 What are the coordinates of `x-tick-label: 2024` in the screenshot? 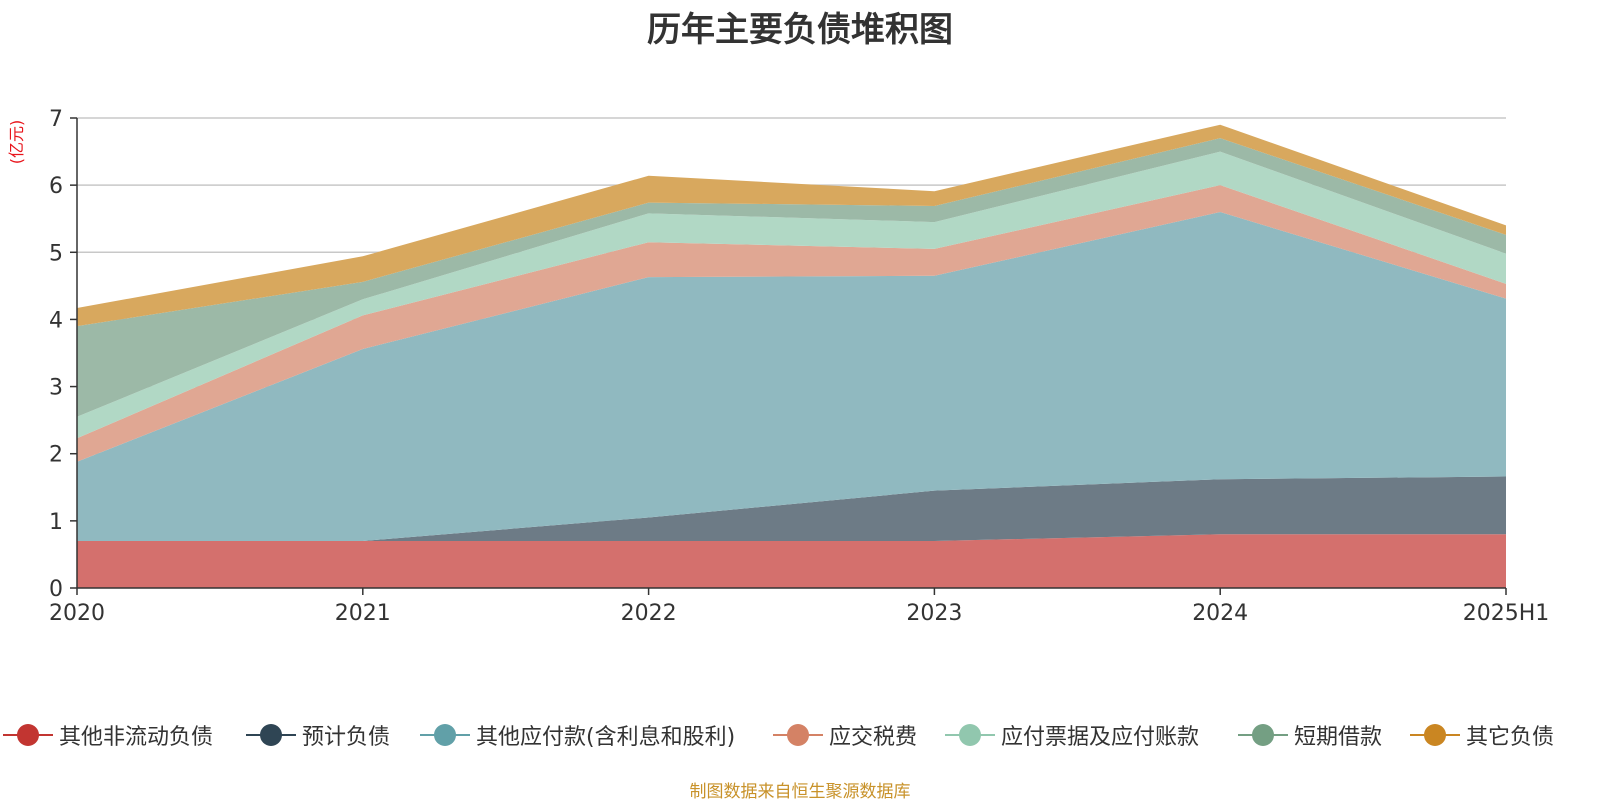 It's located at (1220, 613).